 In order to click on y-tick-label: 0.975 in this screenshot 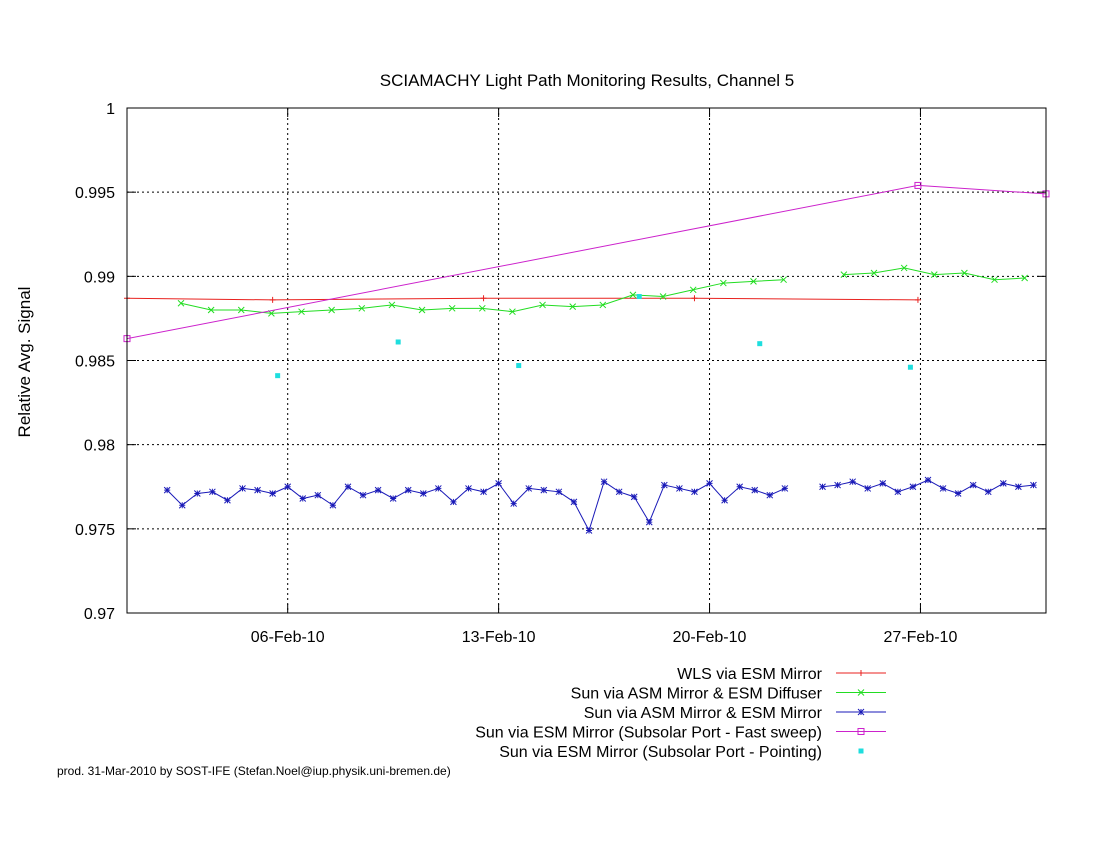, I will do `click(95, 530)`.